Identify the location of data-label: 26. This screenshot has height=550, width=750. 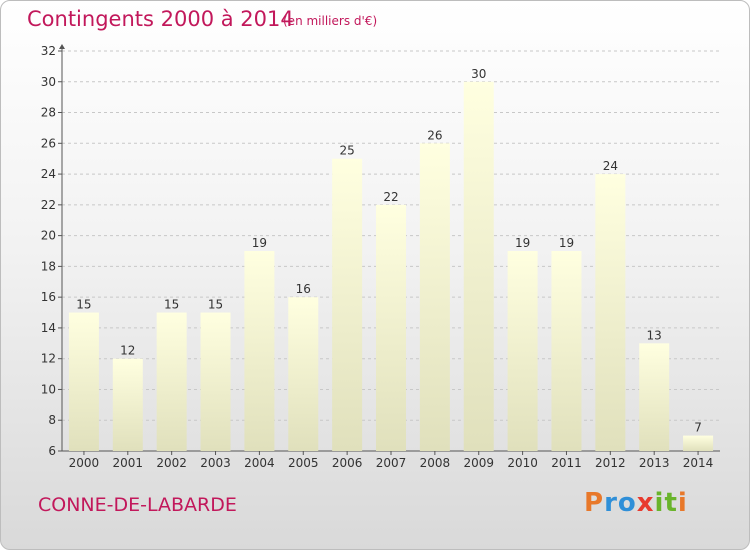
(434, 135).